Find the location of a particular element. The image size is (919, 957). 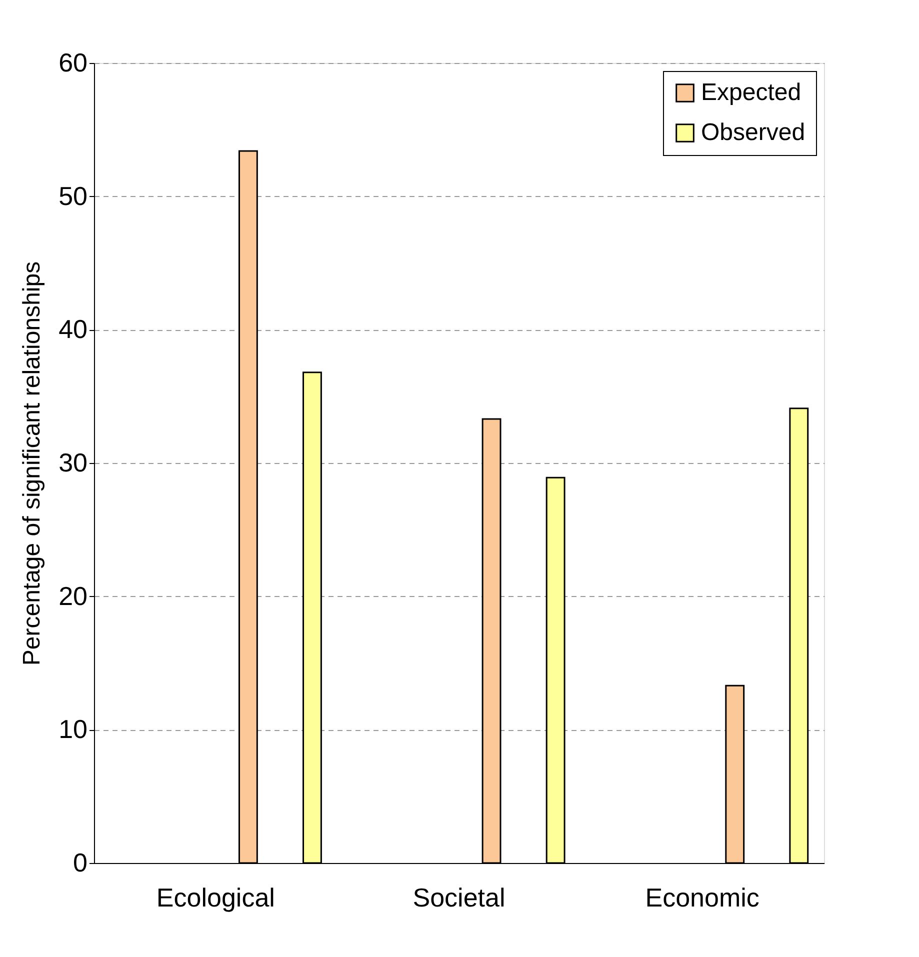

y-tick-label: 10 is located at coordinates (73, 729).